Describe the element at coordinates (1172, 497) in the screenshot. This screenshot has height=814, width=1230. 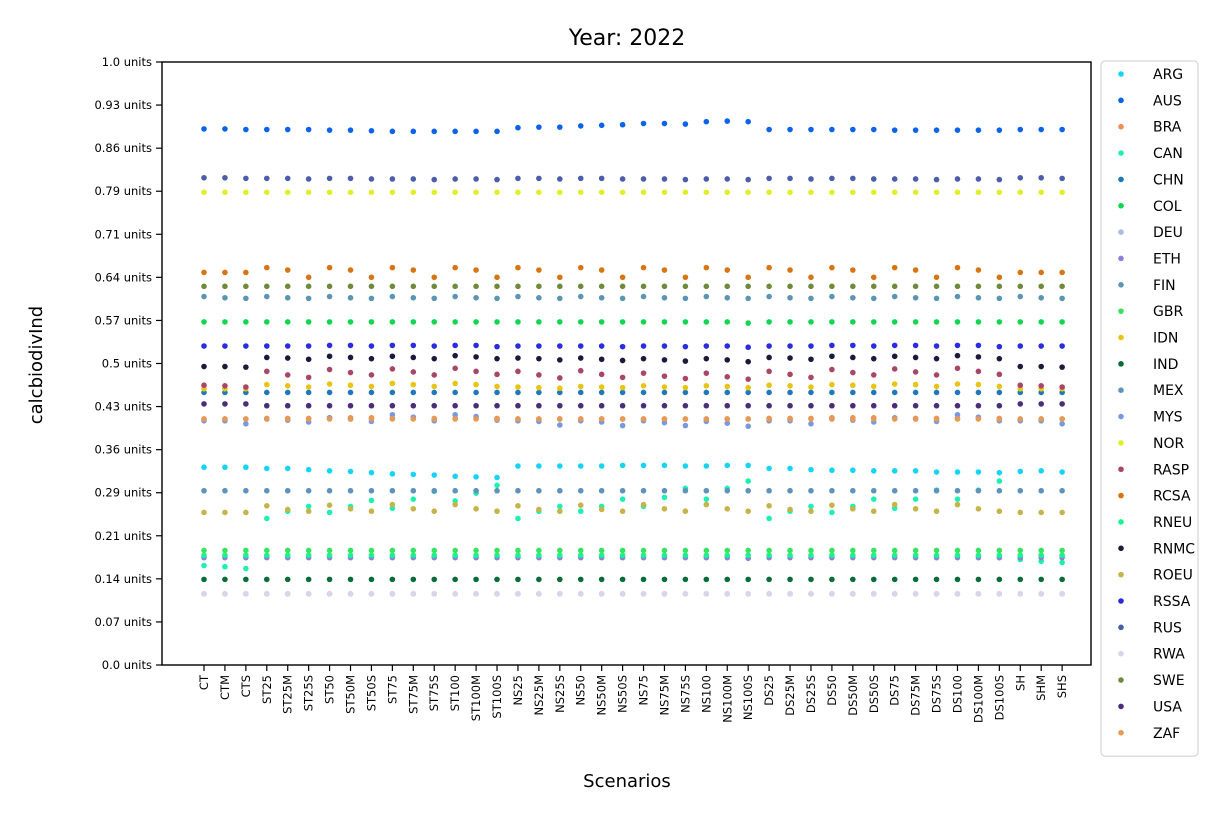
I see `legend-label: RCSA` at that location.